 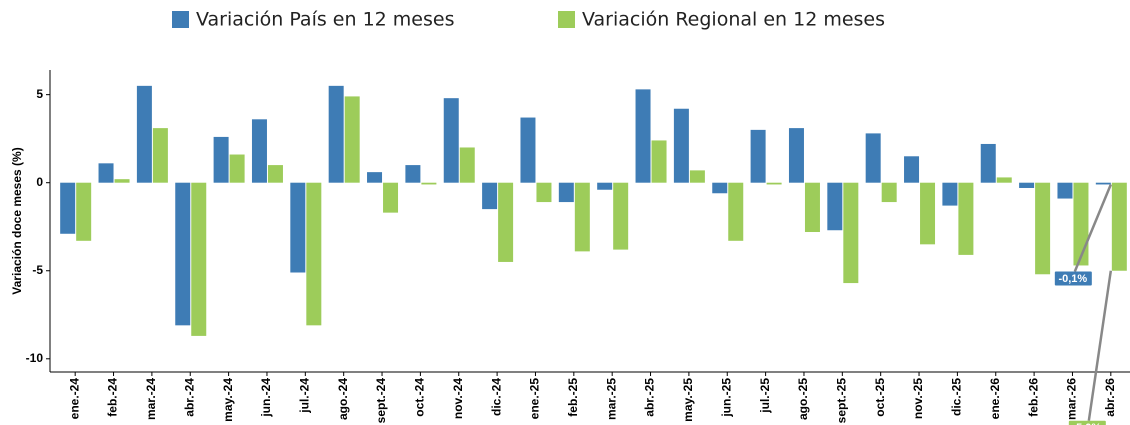 What do you see at coordinates (1072, 399) in the screenshot?
I see `x-tick-label: mar.-26` at bounding box center [1072, 399].